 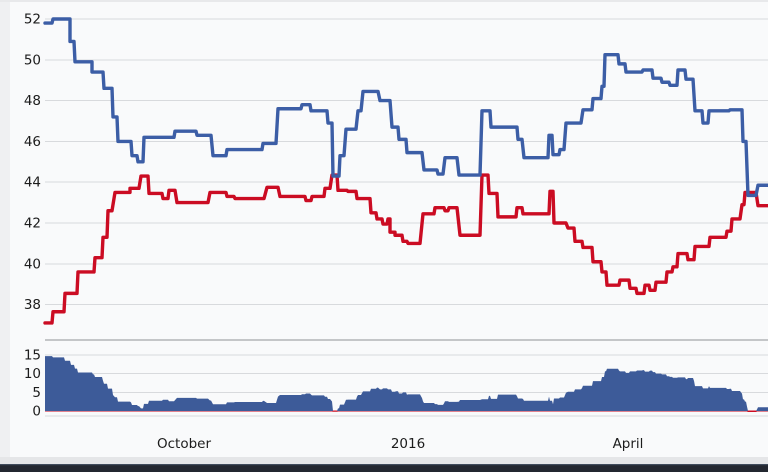 I want to click on y-axis-label: 42, so click(x=32, y=224).